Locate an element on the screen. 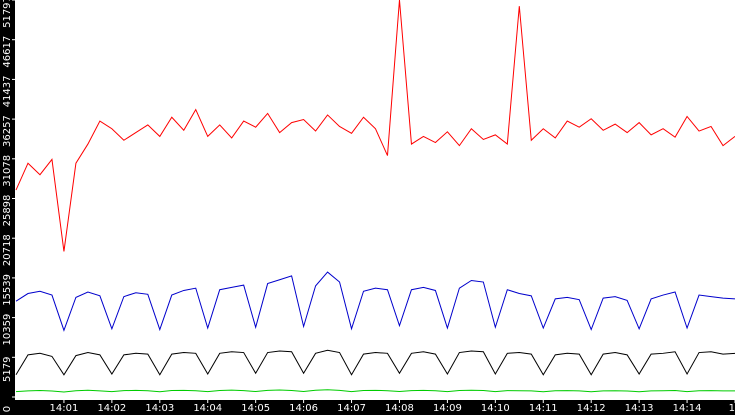 The image size is (735, 415). y-tick-label: 51797 is located at coordinates (7, 14).